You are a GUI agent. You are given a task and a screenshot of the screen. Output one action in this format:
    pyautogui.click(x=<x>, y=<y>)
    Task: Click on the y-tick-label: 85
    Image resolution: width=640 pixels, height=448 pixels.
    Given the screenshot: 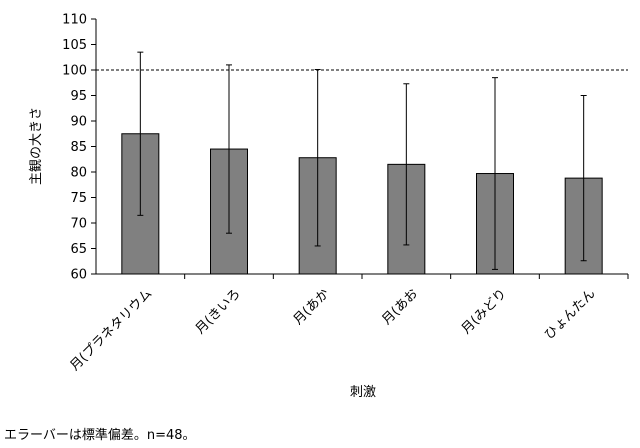 What is the action you would take?
    pyautogui.click(x=78, y=147)
    